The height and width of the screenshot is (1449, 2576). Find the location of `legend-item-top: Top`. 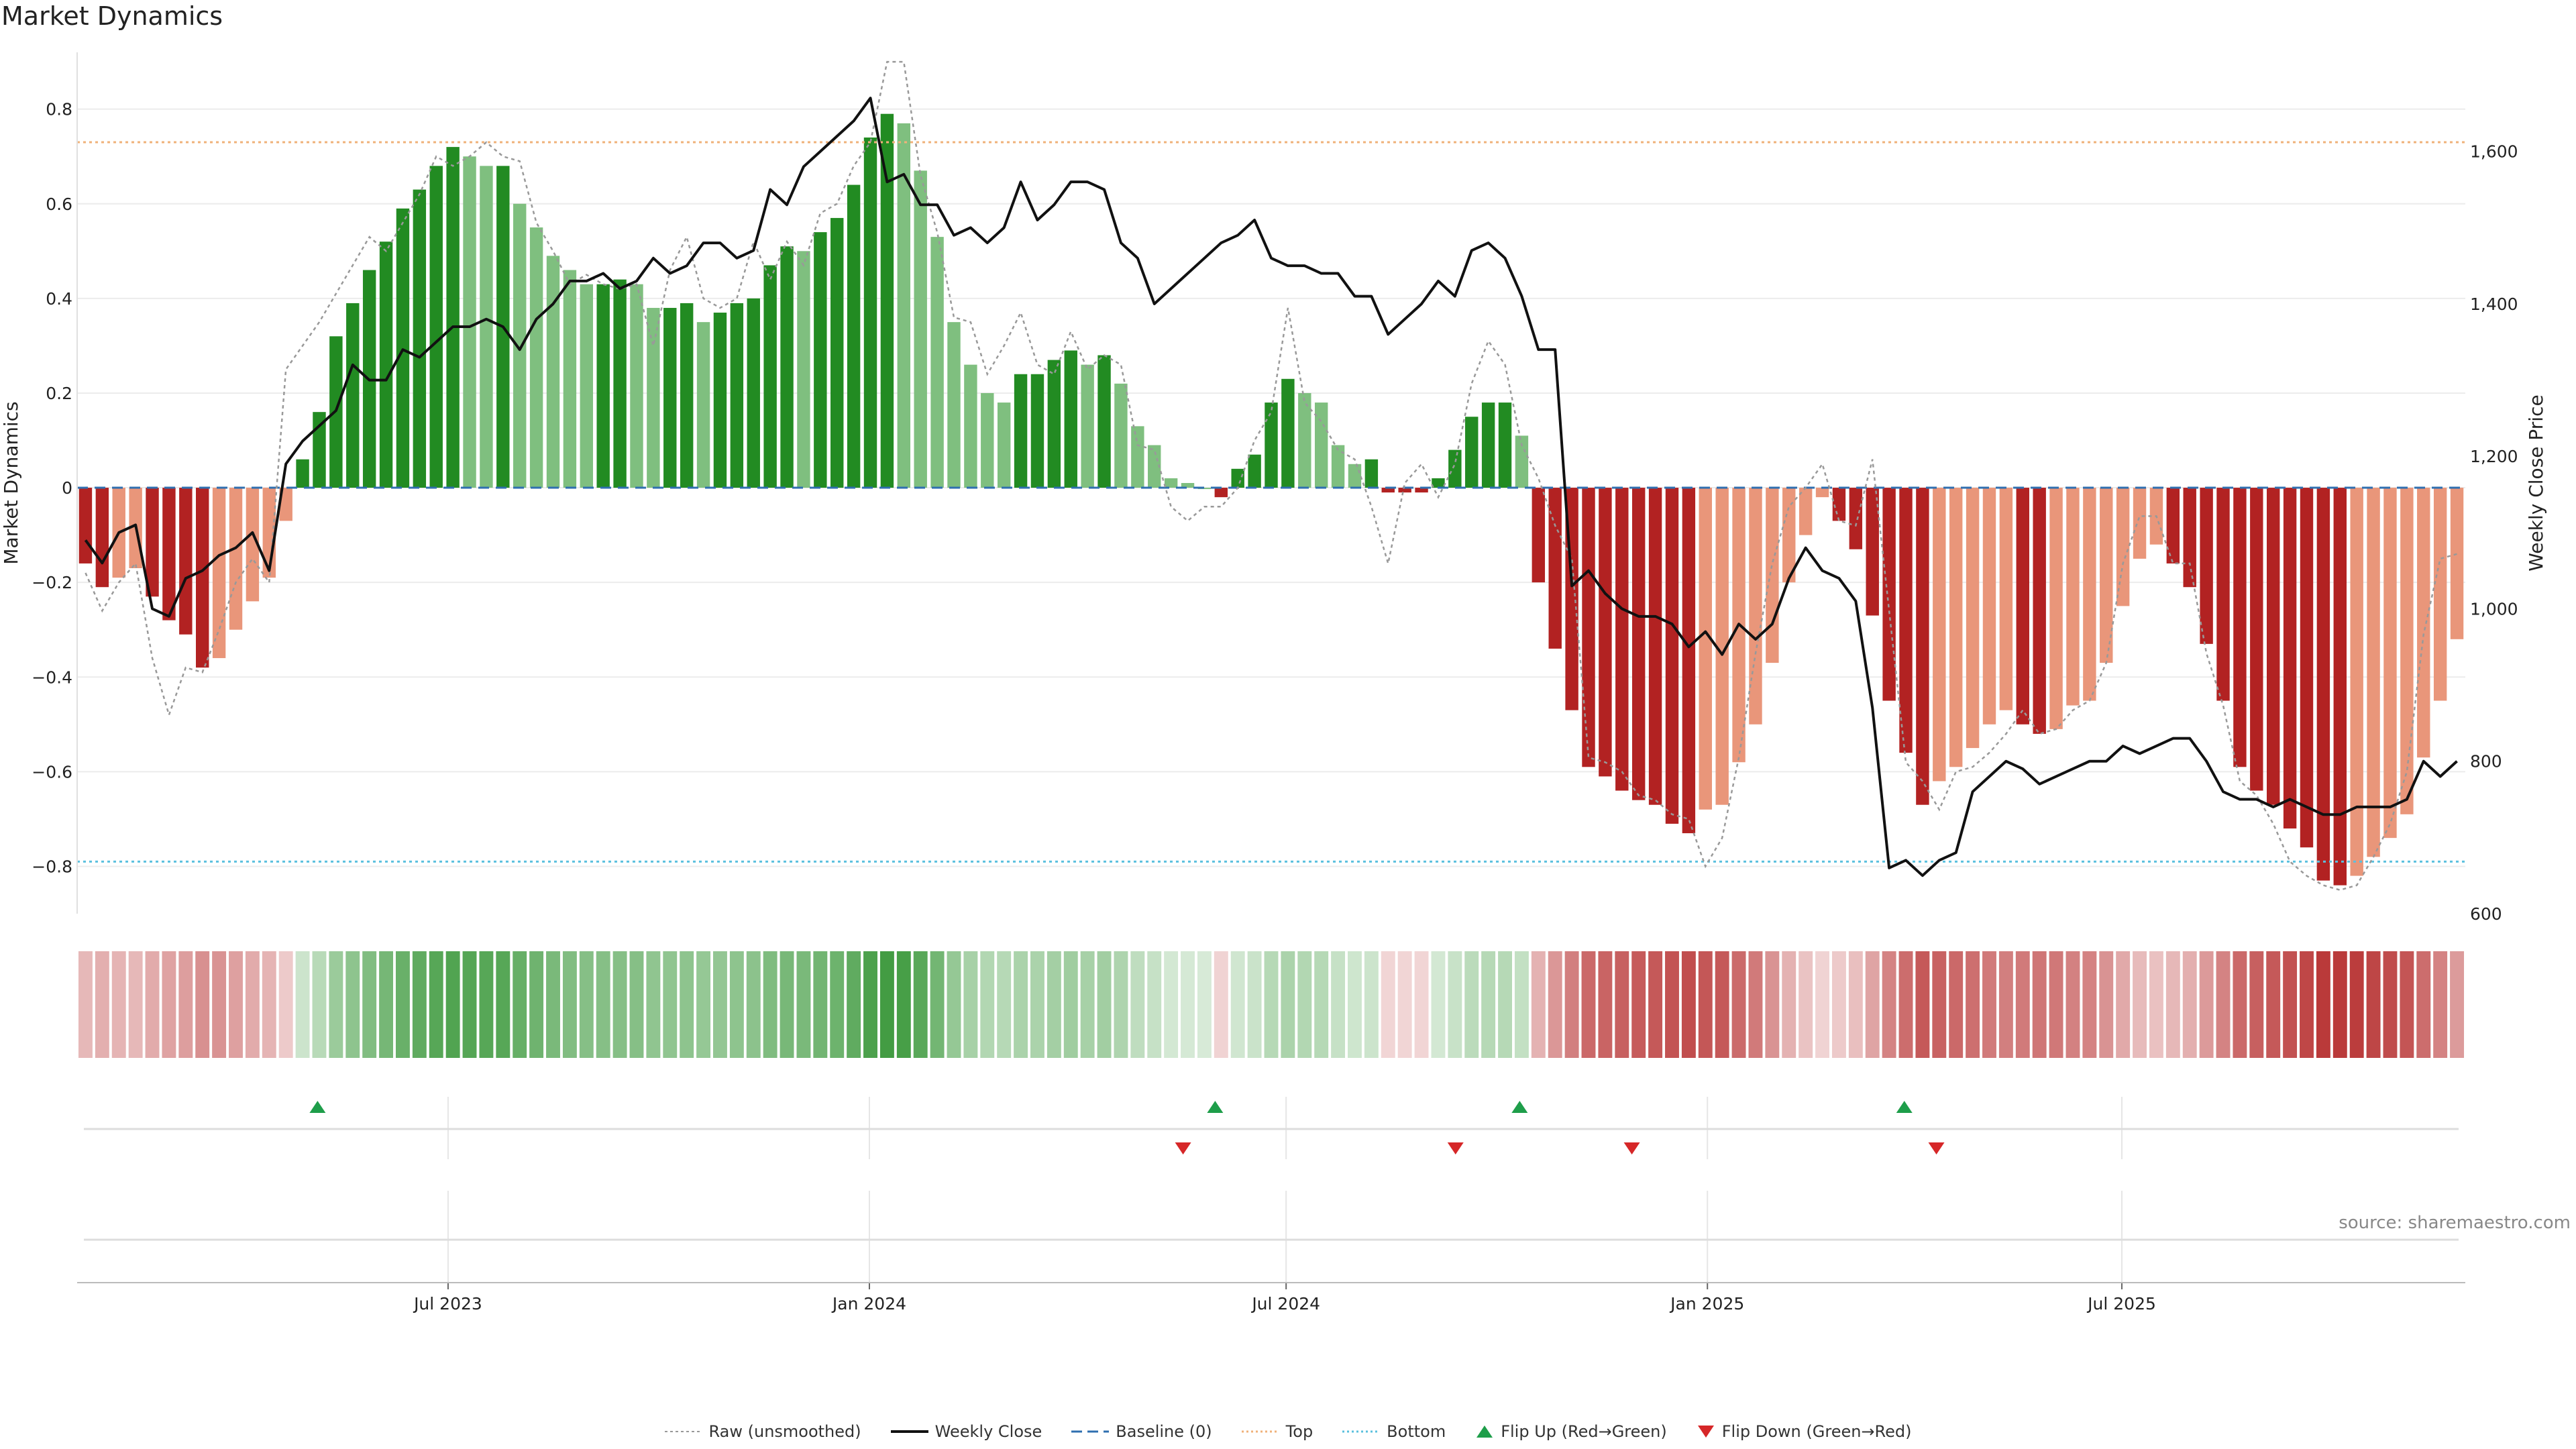

legend-item-top: Top is located at coordinates (1277, 1431).